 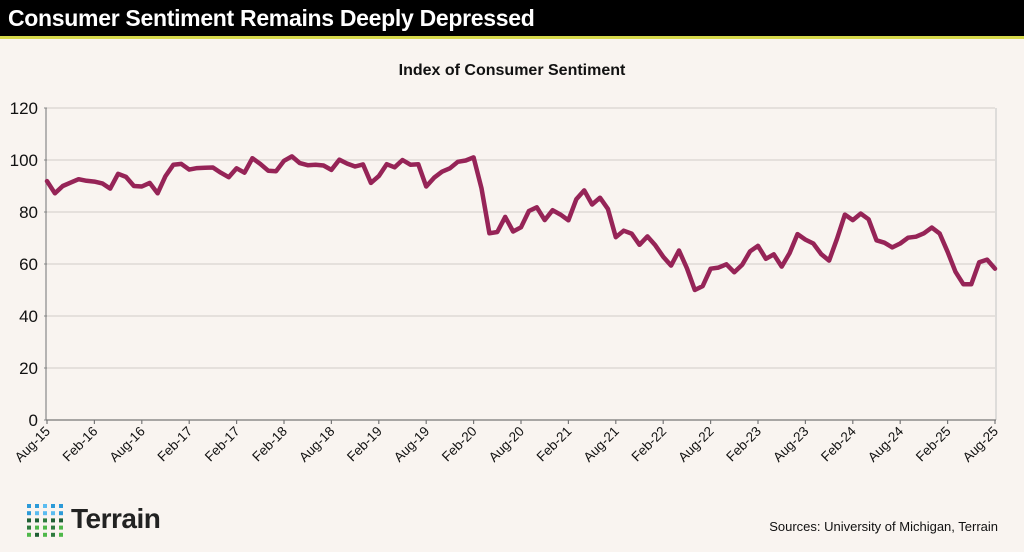 What do you see at coordinates (116, 518) in the screenshot?
I see `logo-text: Terrain` at bounding box center [116, 518].